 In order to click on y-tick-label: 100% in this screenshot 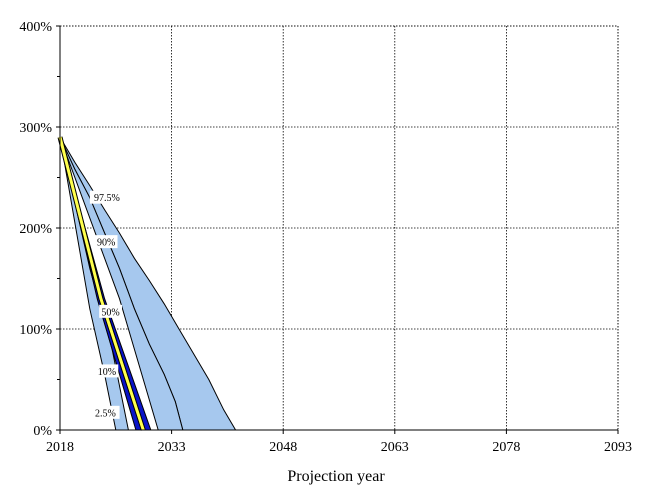, I will do `click(35, 330)`.